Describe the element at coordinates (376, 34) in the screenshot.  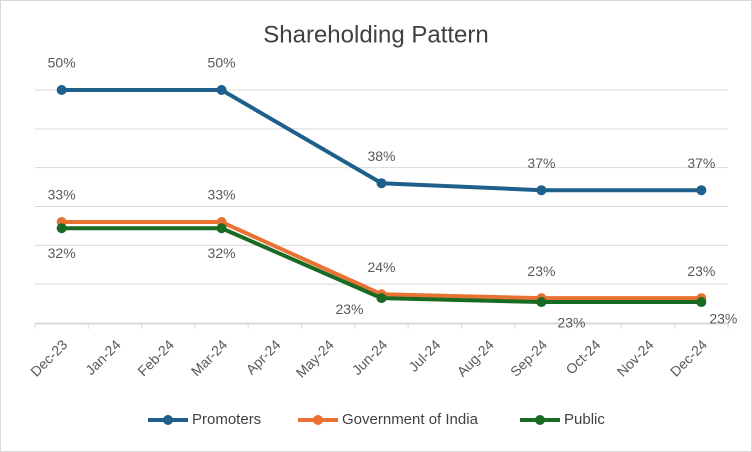
I see `chart-title: Shareholding Pattern` at that location.